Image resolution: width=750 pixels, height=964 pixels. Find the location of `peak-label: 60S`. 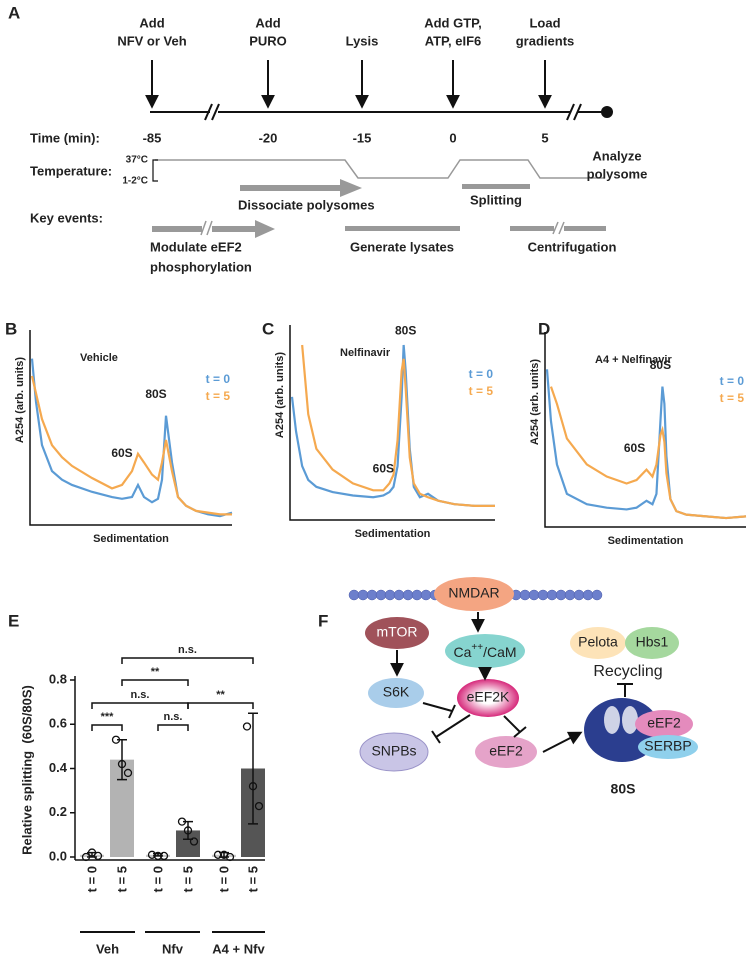

peak-label: 60S is located at coordinates (121, 453).